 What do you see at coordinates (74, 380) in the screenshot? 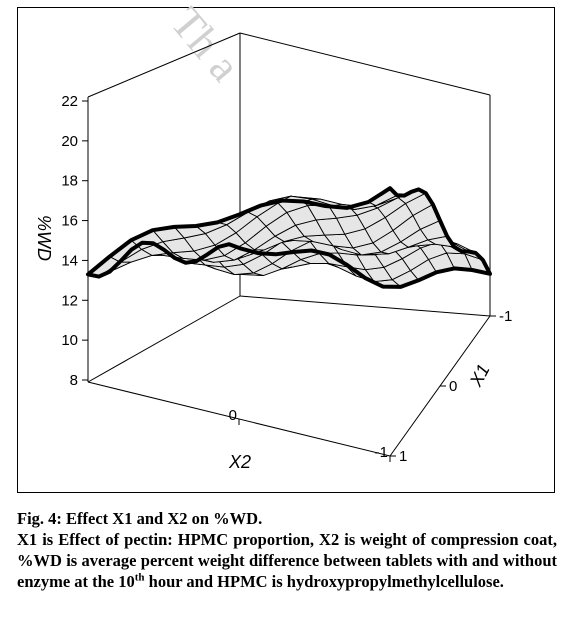
I see `z-tick-label: 8` at bounding box center [74, 380].